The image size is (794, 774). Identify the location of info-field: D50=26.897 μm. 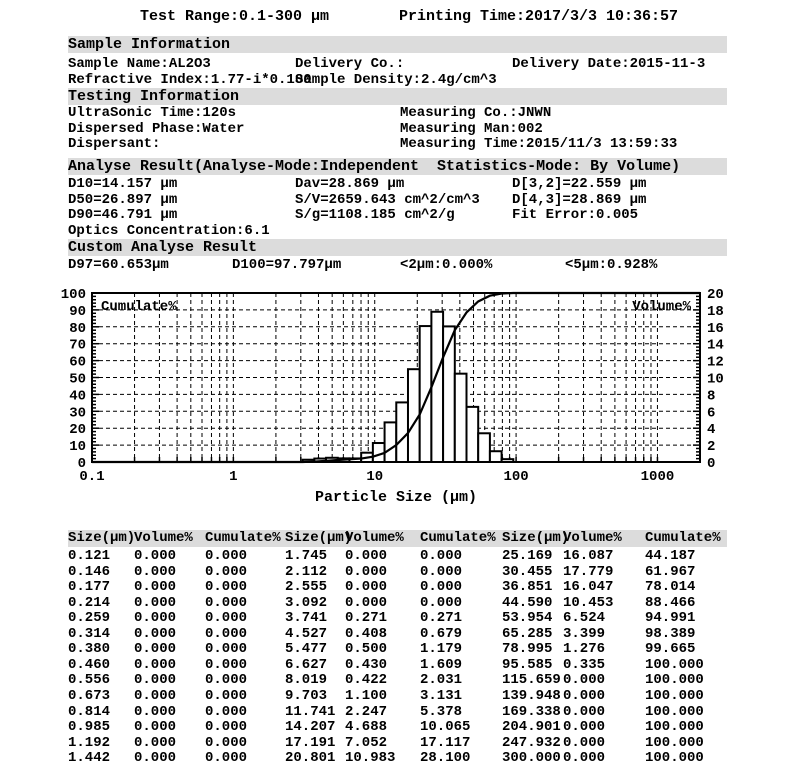
(123, 199).